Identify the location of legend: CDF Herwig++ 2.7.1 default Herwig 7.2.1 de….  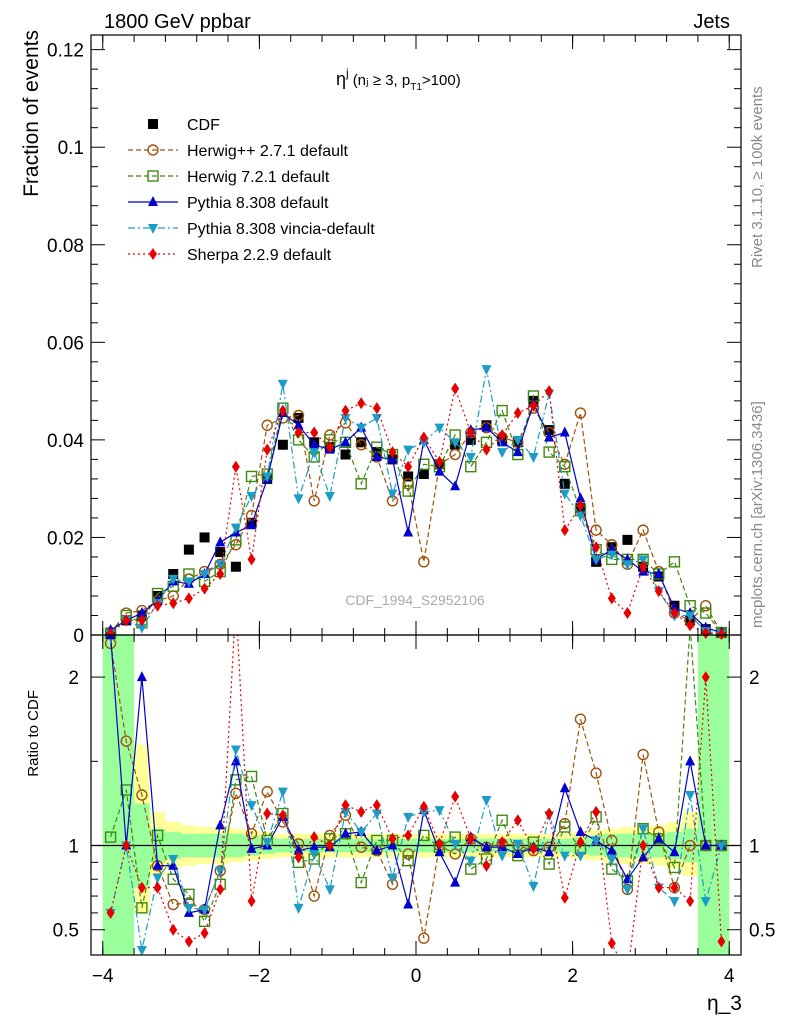
(251, 190).